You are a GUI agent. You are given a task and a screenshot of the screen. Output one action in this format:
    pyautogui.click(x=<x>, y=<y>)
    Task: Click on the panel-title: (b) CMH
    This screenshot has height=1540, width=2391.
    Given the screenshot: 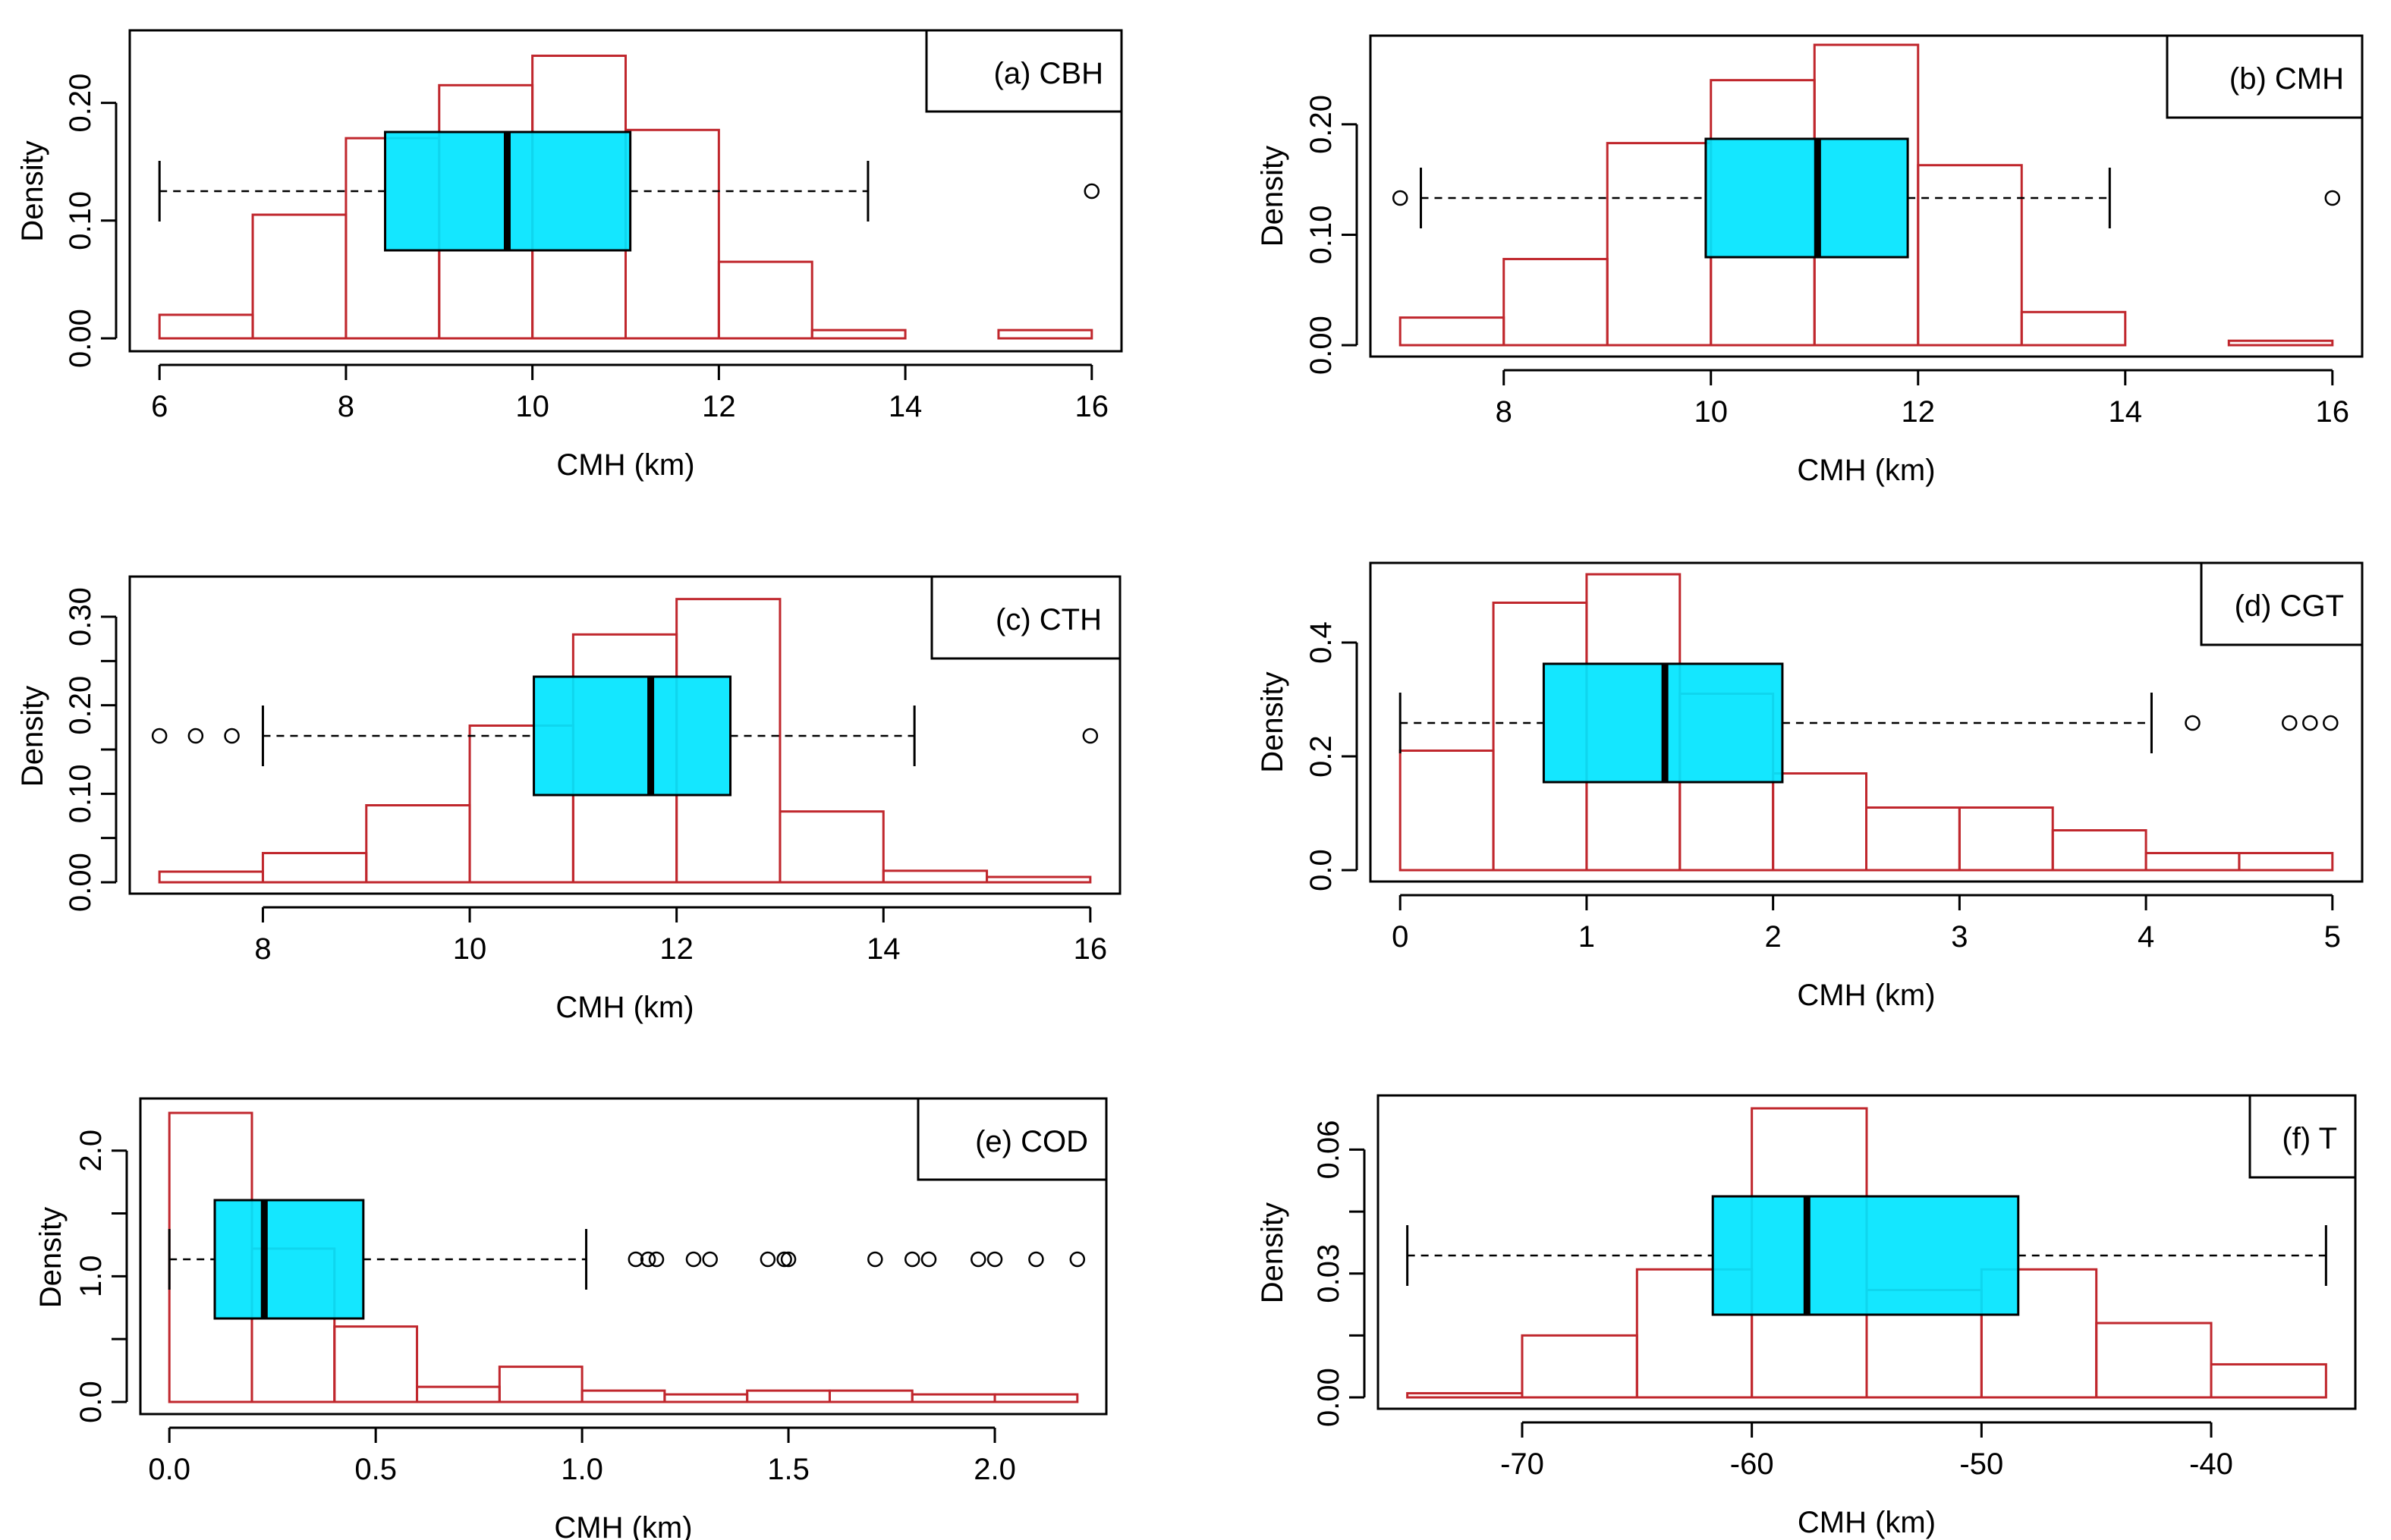 What is the action you would take?
    pyautogui.click(x=2286, y=79)
    